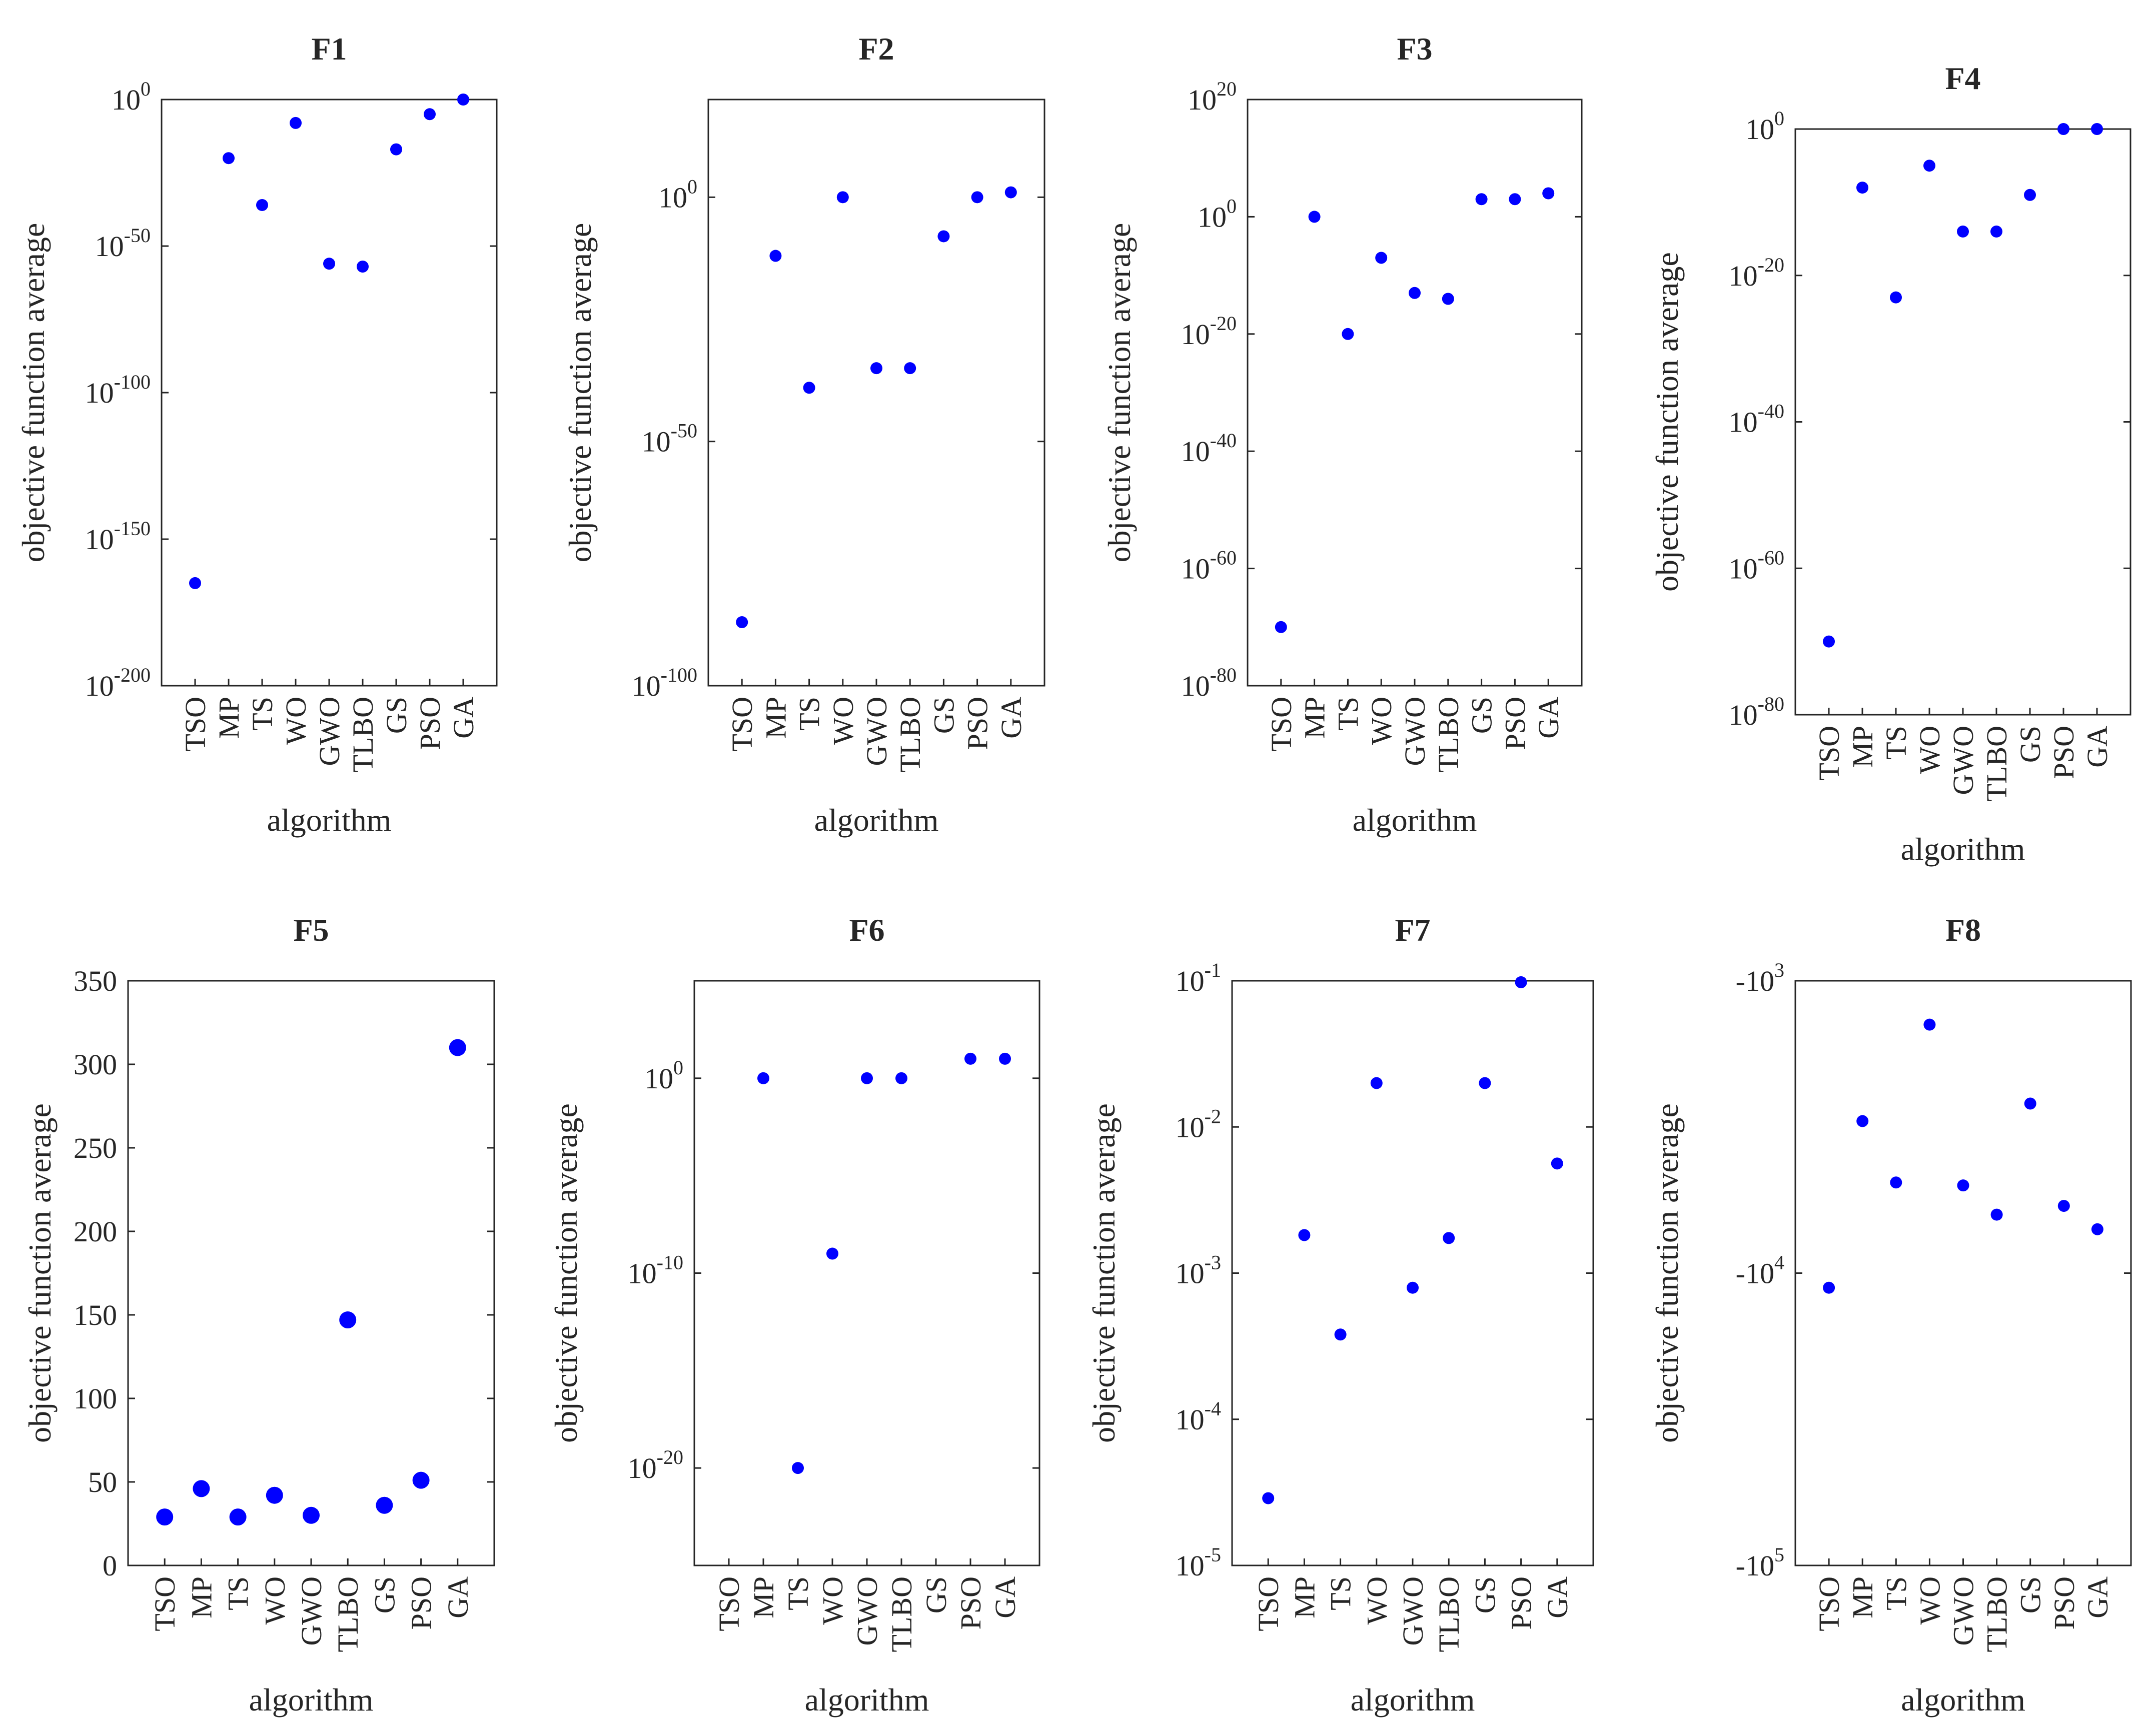  What do you see at coordinates (669, 439) in the screenshot?
I see `y-tick-label: 10⁻⁵⁰` at bounding box center [669, 439].